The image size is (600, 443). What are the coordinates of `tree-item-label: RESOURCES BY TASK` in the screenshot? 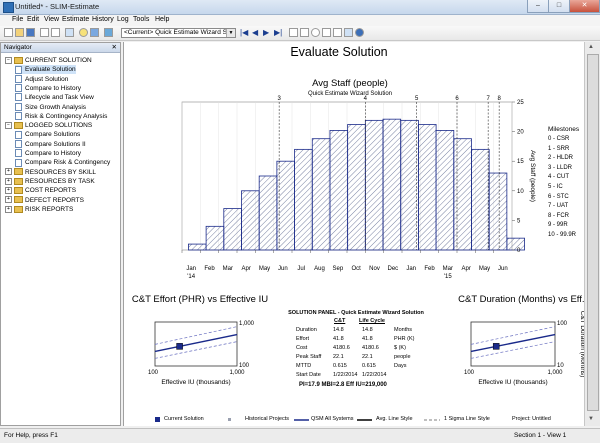 It's located at (60, 181).